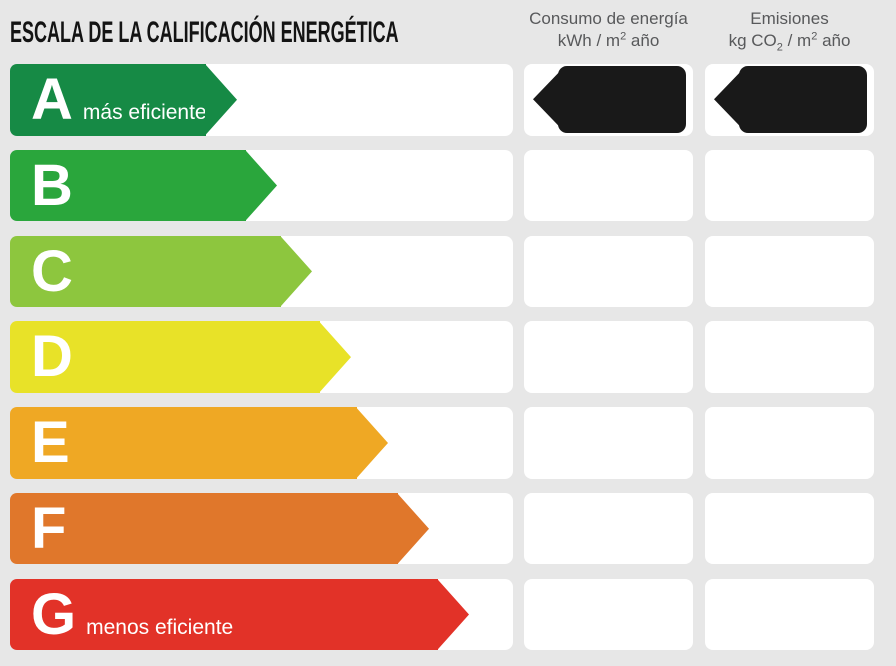 This screenshot has width=896, height=666. What do you see at coordinates (448, 185) in the screenshot?
I see `rating-row: B` at bounding box center [448, 185].